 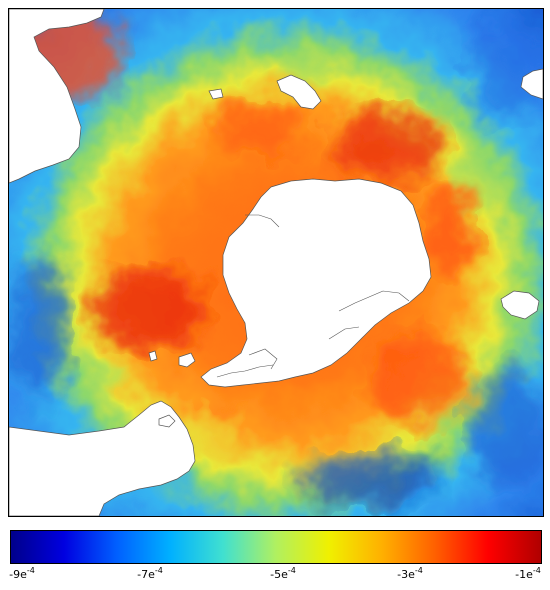 What do you see at coordinates (531, 84) in the screenshot?
I see `land-right-edge` at bounding box center [531, 84].